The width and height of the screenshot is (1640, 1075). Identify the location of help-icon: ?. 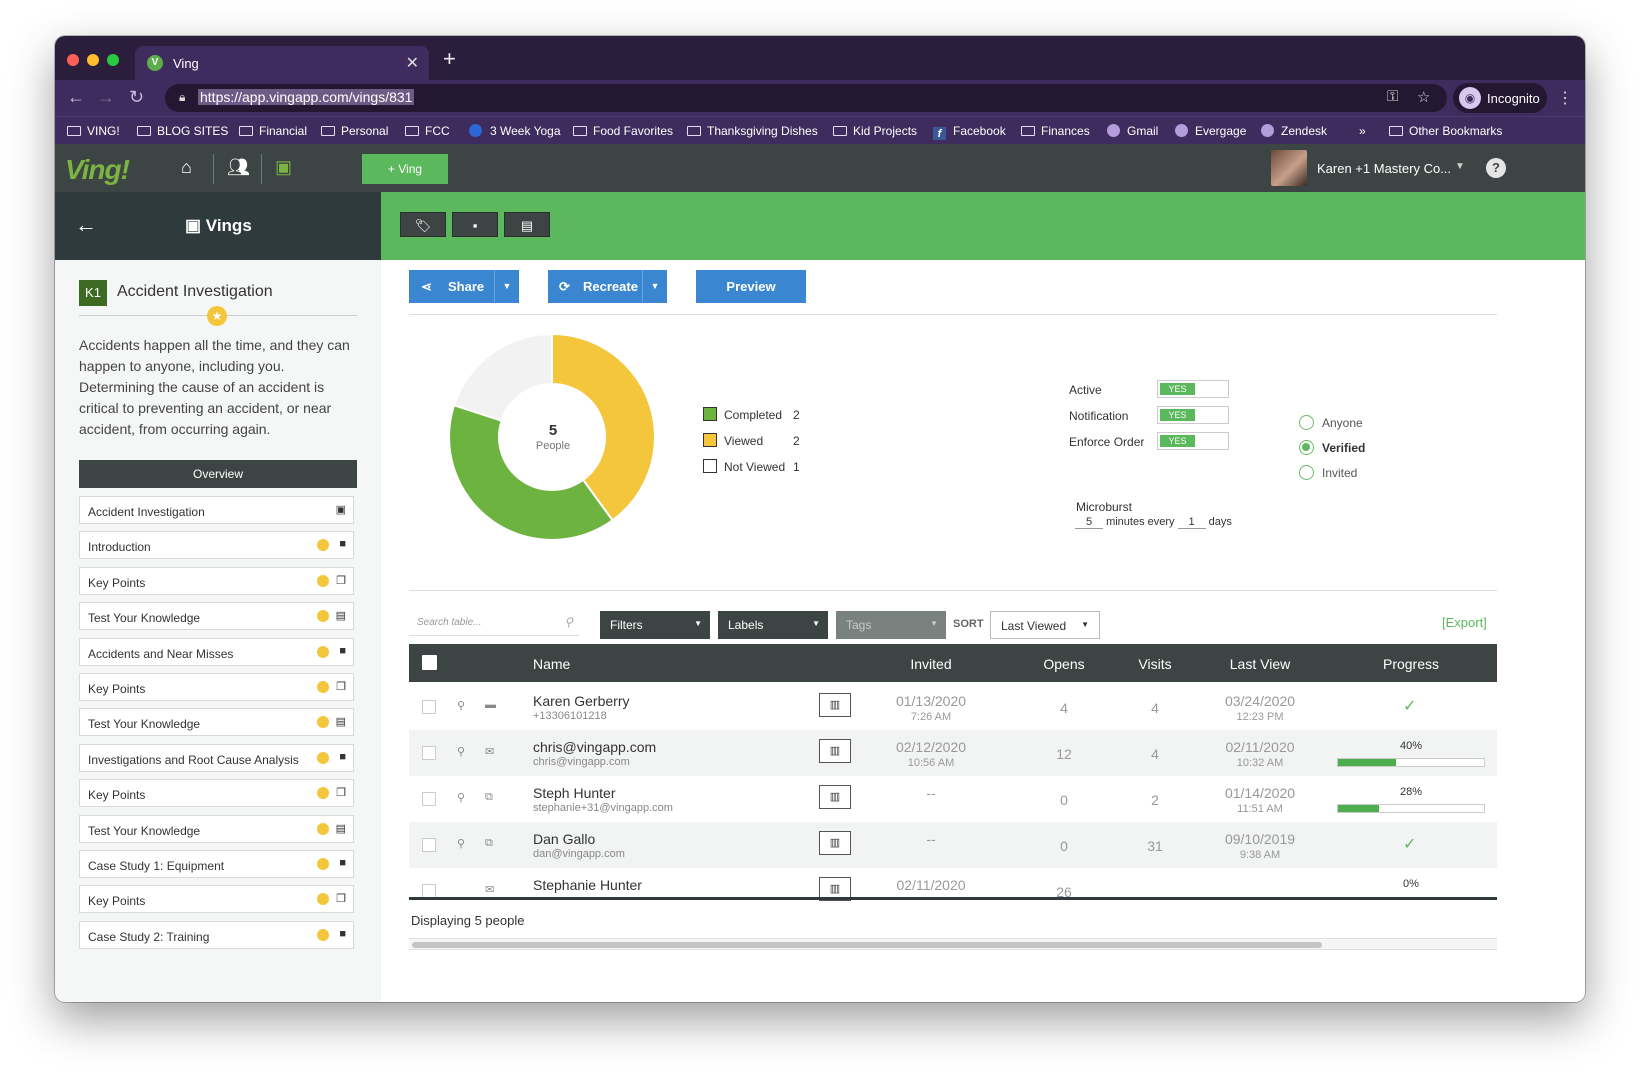
(1496, 168).